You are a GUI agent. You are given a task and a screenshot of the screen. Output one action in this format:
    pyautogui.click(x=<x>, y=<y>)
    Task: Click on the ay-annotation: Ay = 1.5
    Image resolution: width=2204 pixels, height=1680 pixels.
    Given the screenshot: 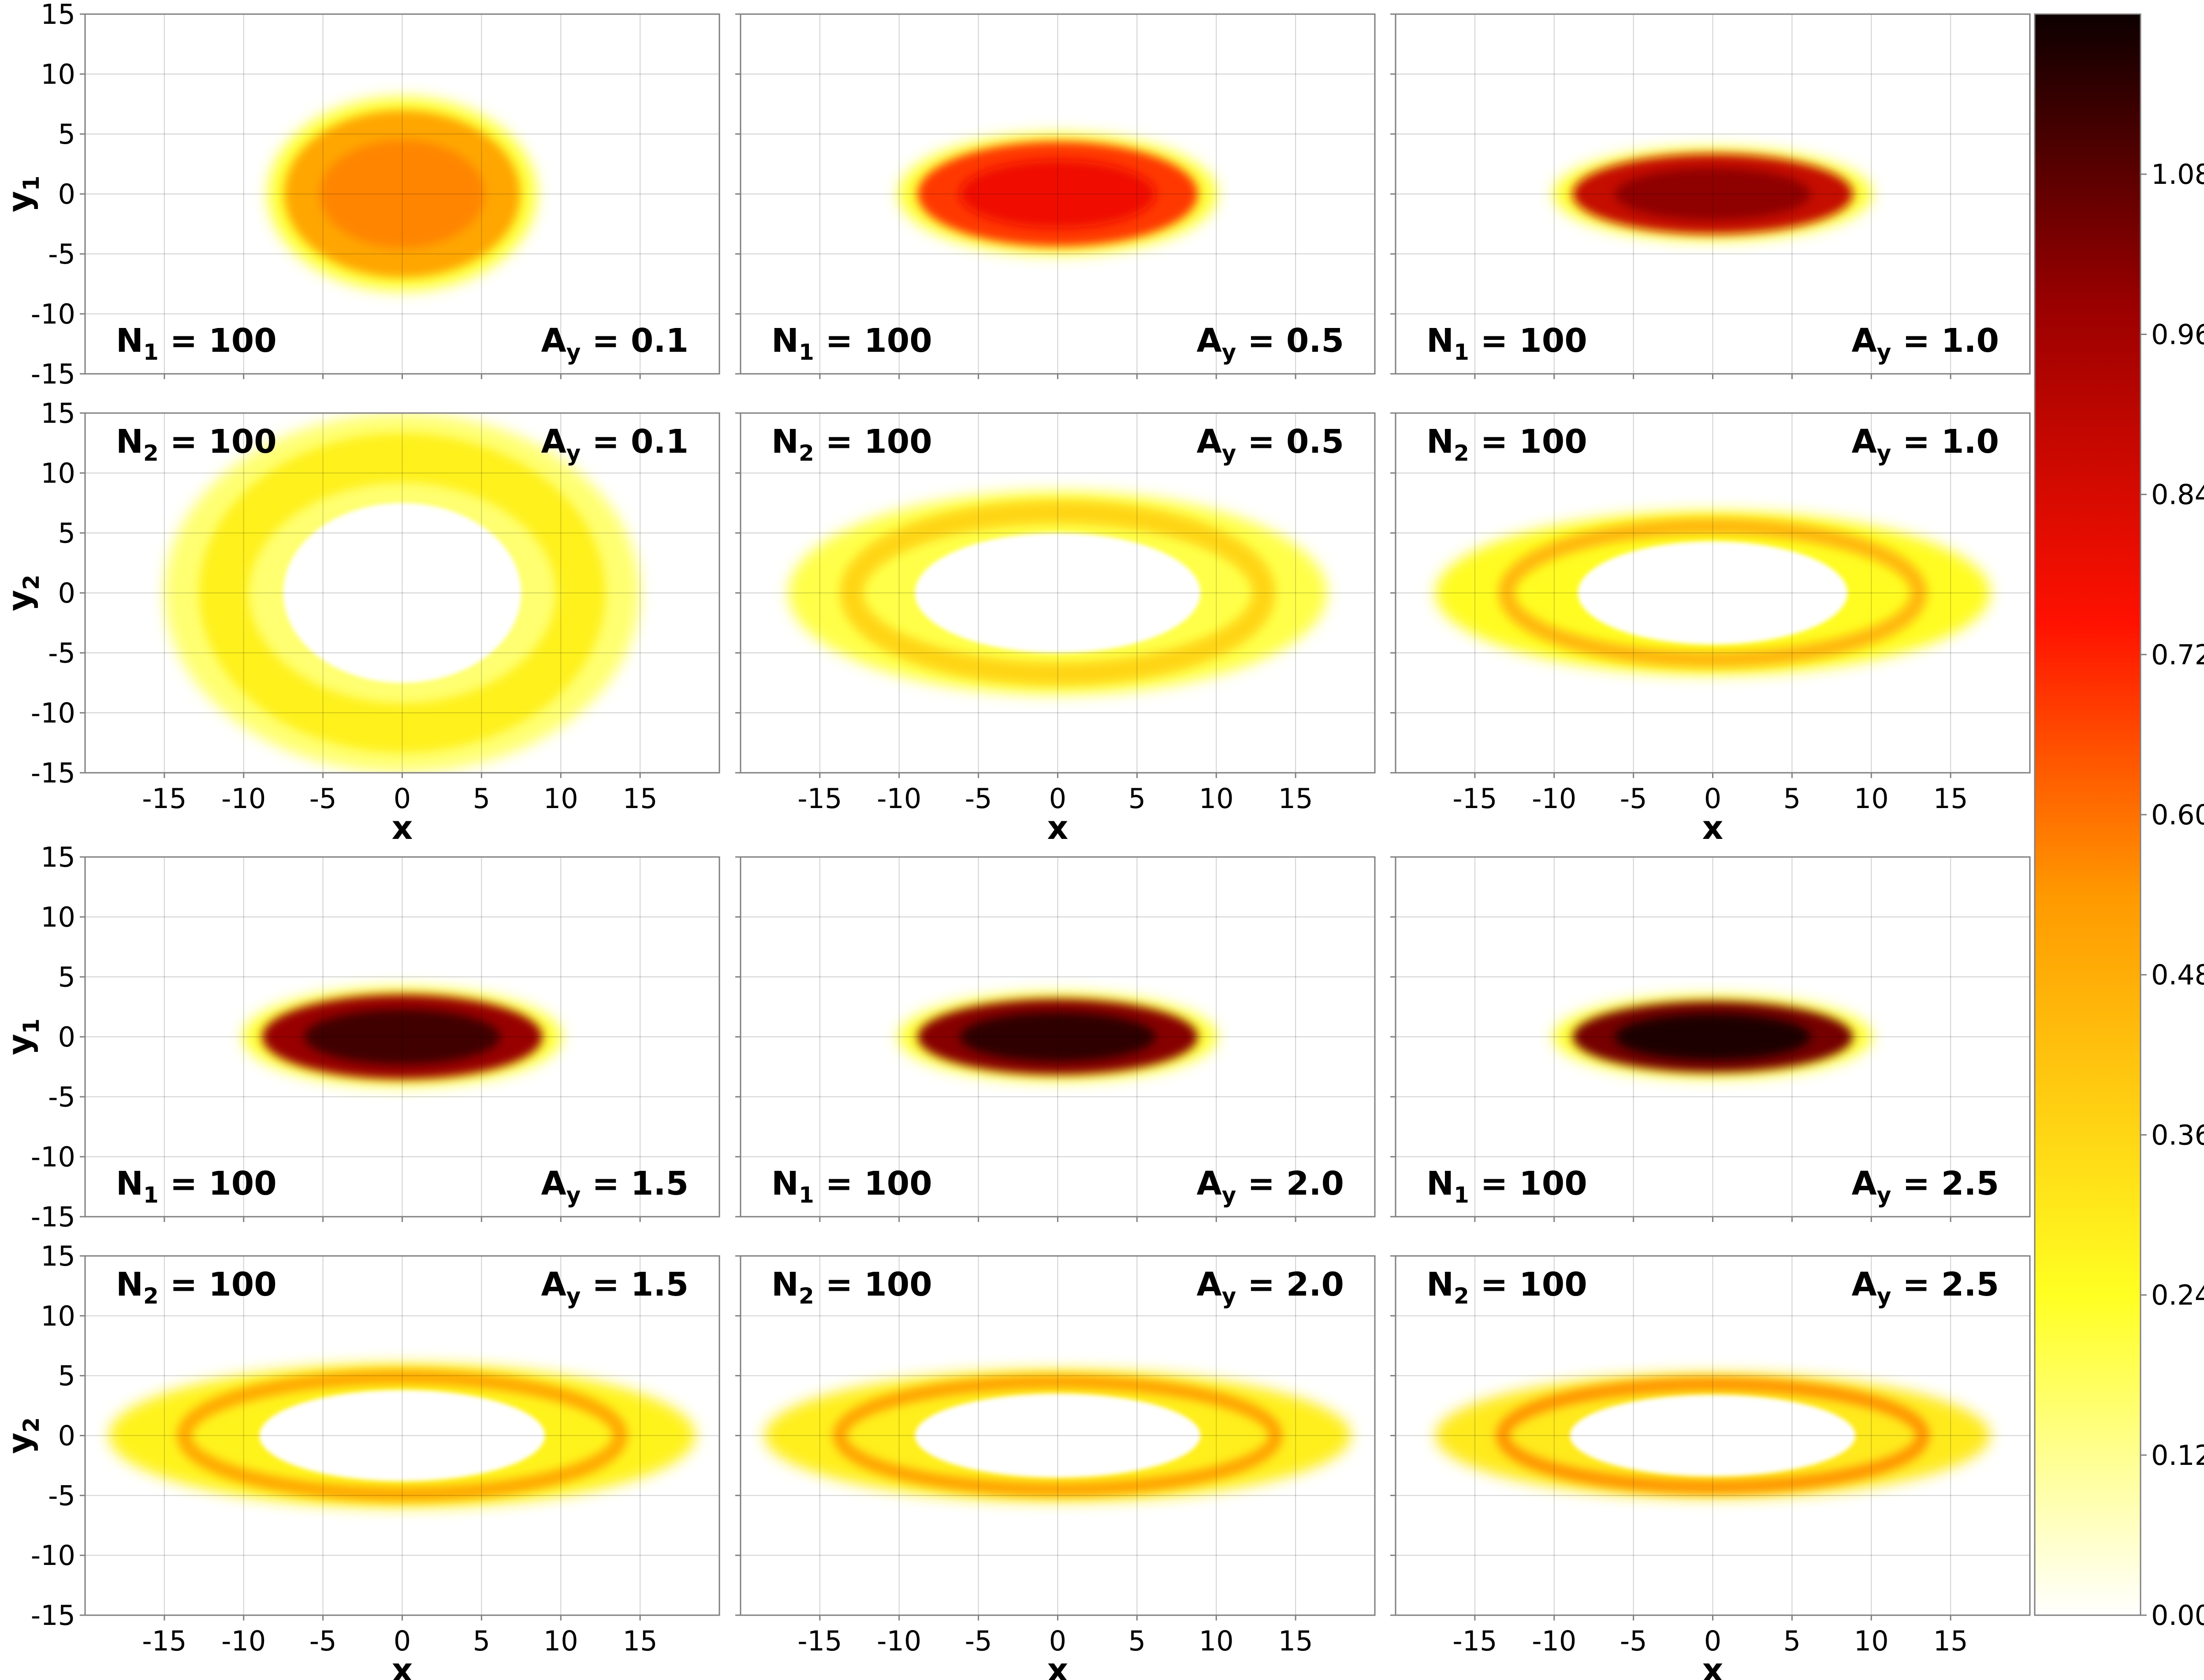 What is the action you would take?
    pyautogui.click(x=615, y=1288)
    